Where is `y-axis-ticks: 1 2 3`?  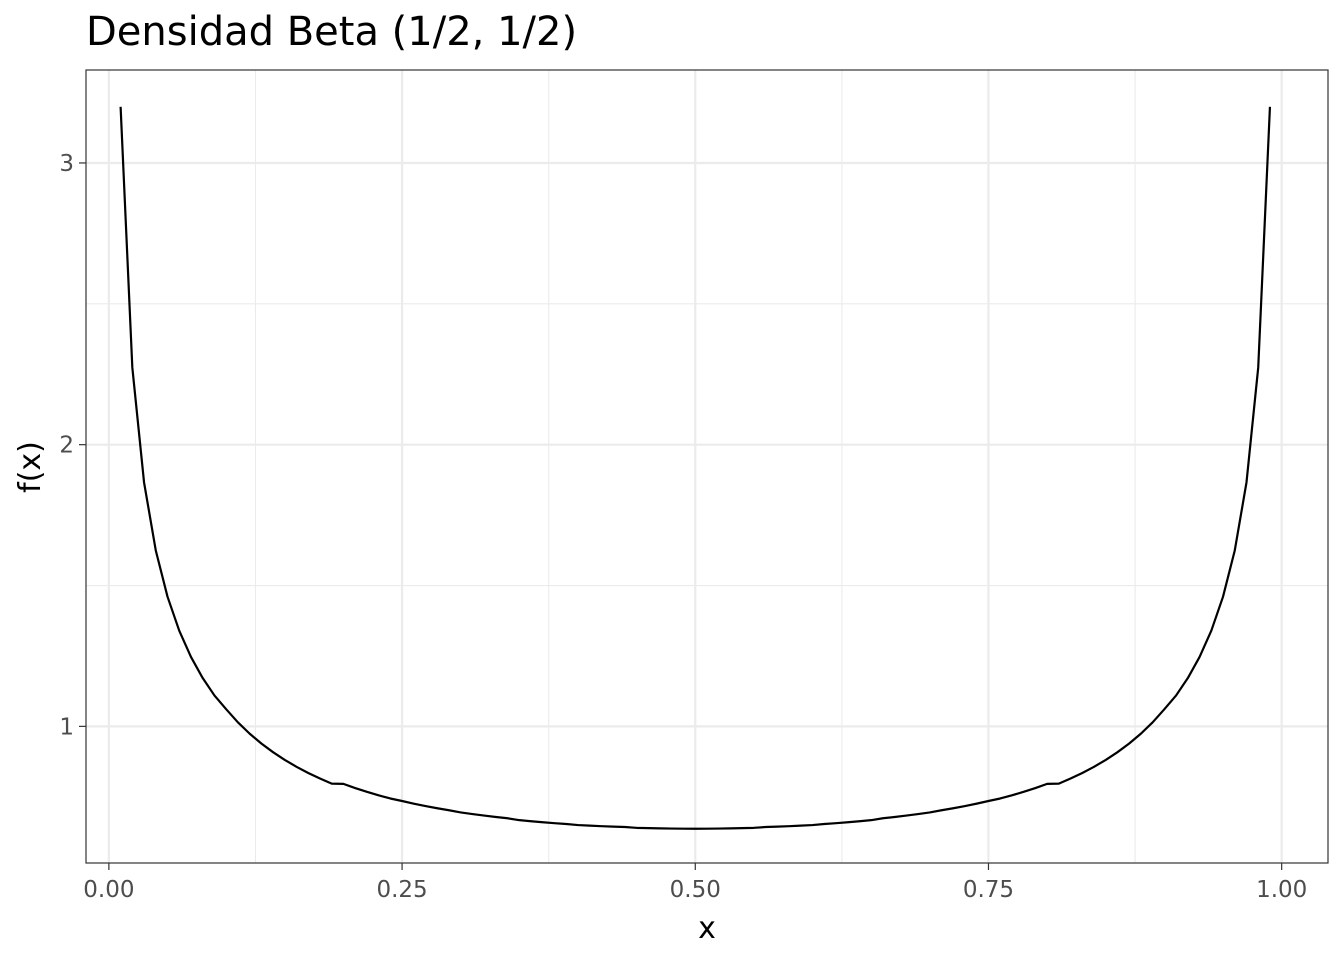 y-axis-ticks: 1 2 3 is located at coordinates (72, 445).